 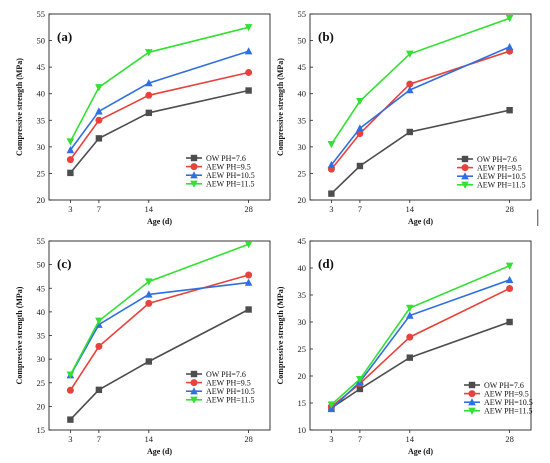 I want to click on x-tick-label: 7, so click(x=360, y=439).